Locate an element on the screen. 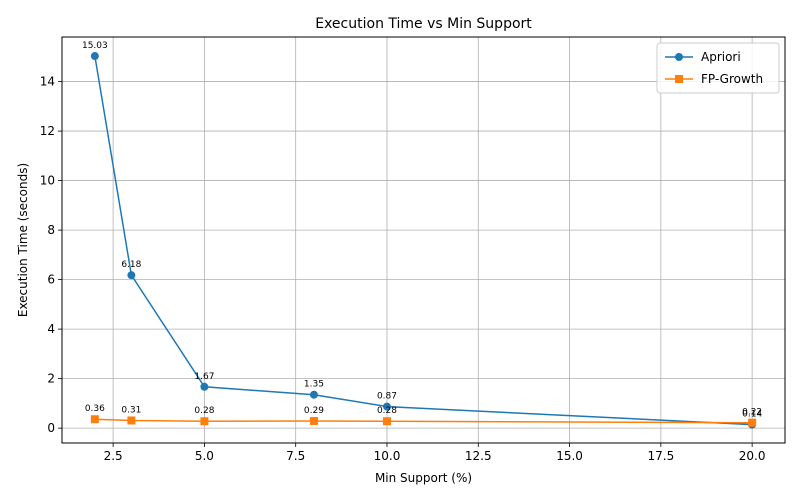 This screenshot has height=500, width=800. x-axis-label: Min Support (%) is located at coordinates (423, 478).